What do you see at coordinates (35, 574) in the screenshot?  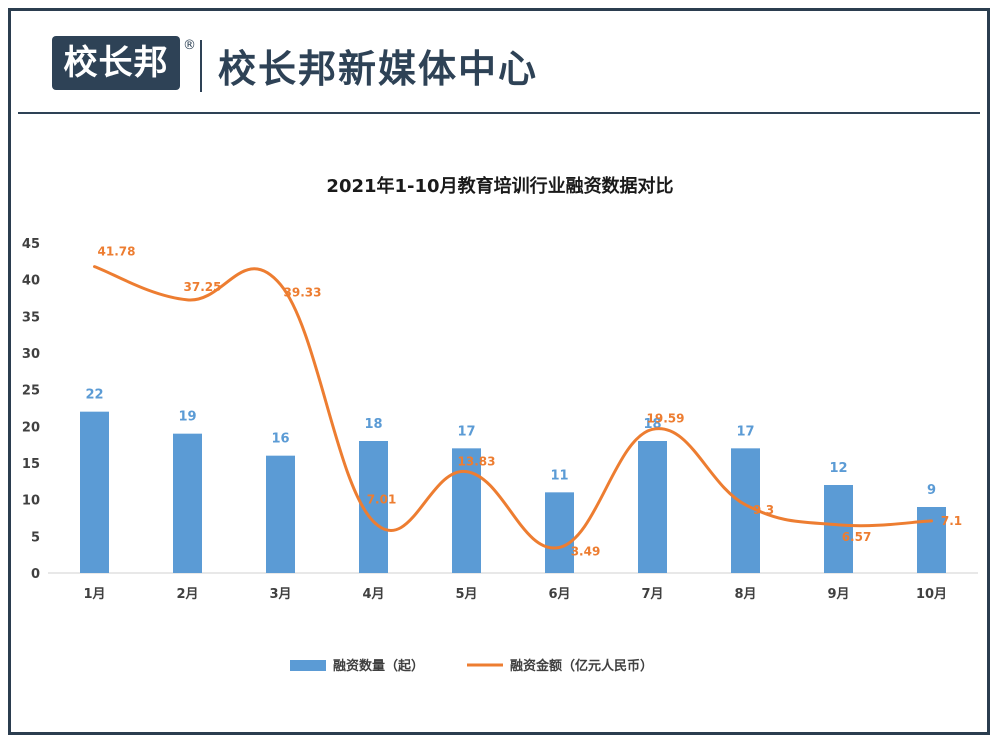 I see `y-tick-label: 0` at bounding box center [35, 574].